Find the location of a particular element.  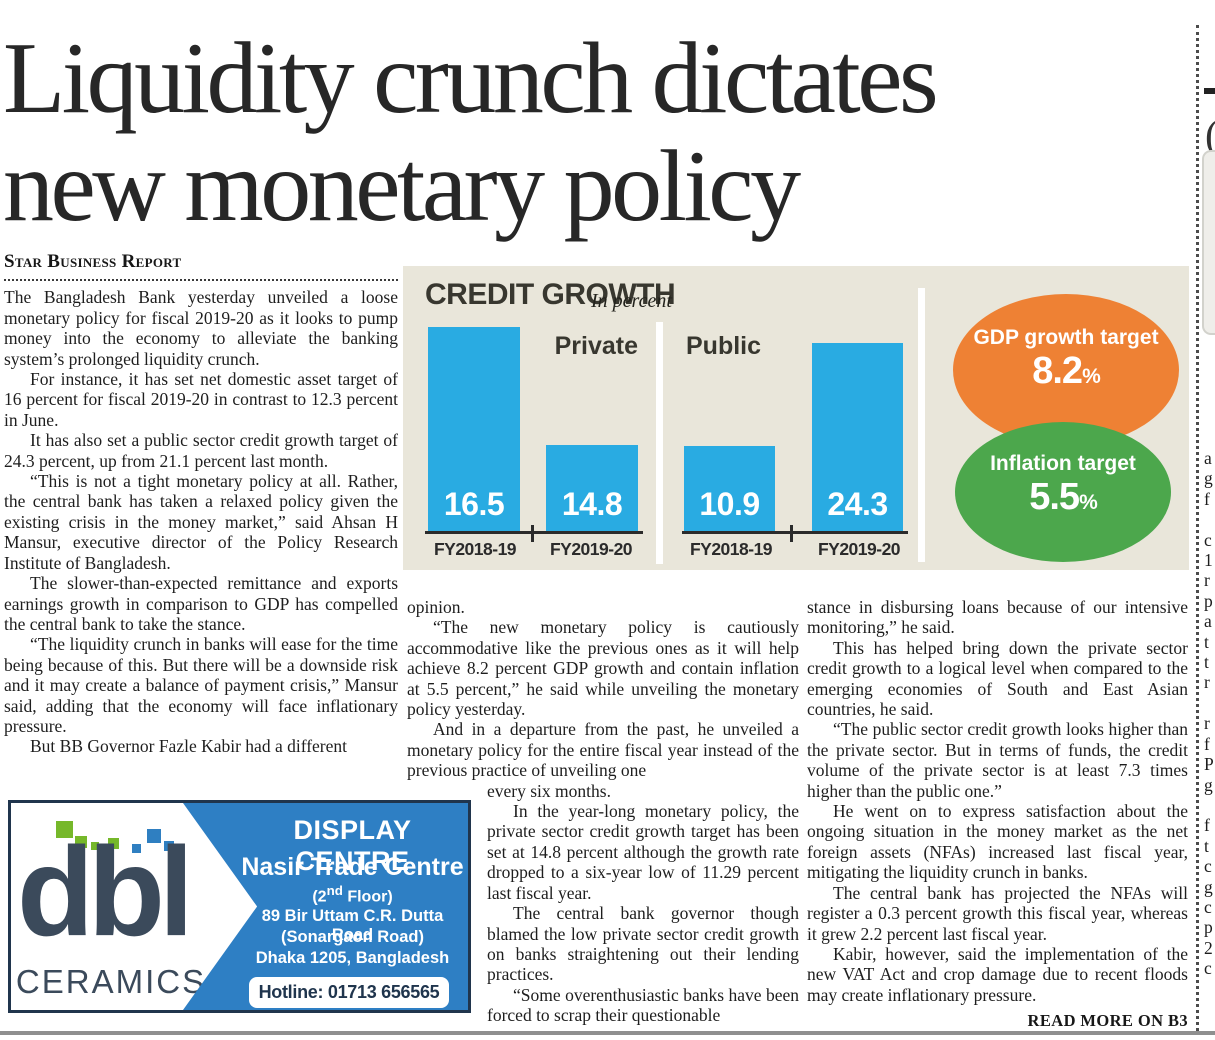

bar-value: 24.3 is located at coordinates (857, 504).